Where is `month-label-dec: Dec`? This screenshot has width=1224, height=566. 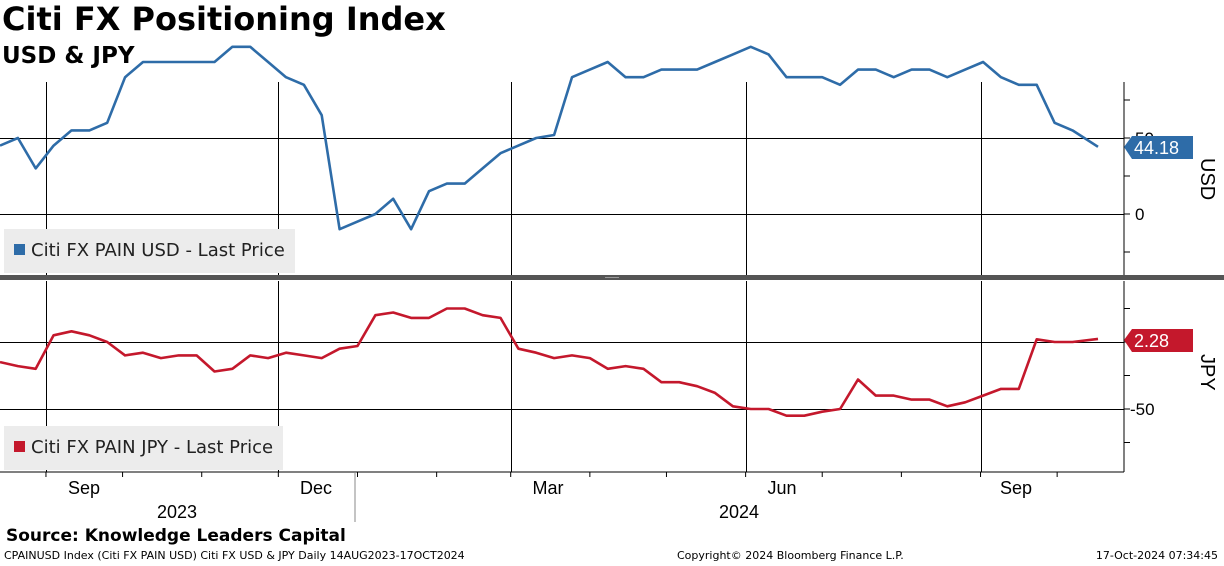
month-label-dec: Dec is located at coordinates (316, 488).